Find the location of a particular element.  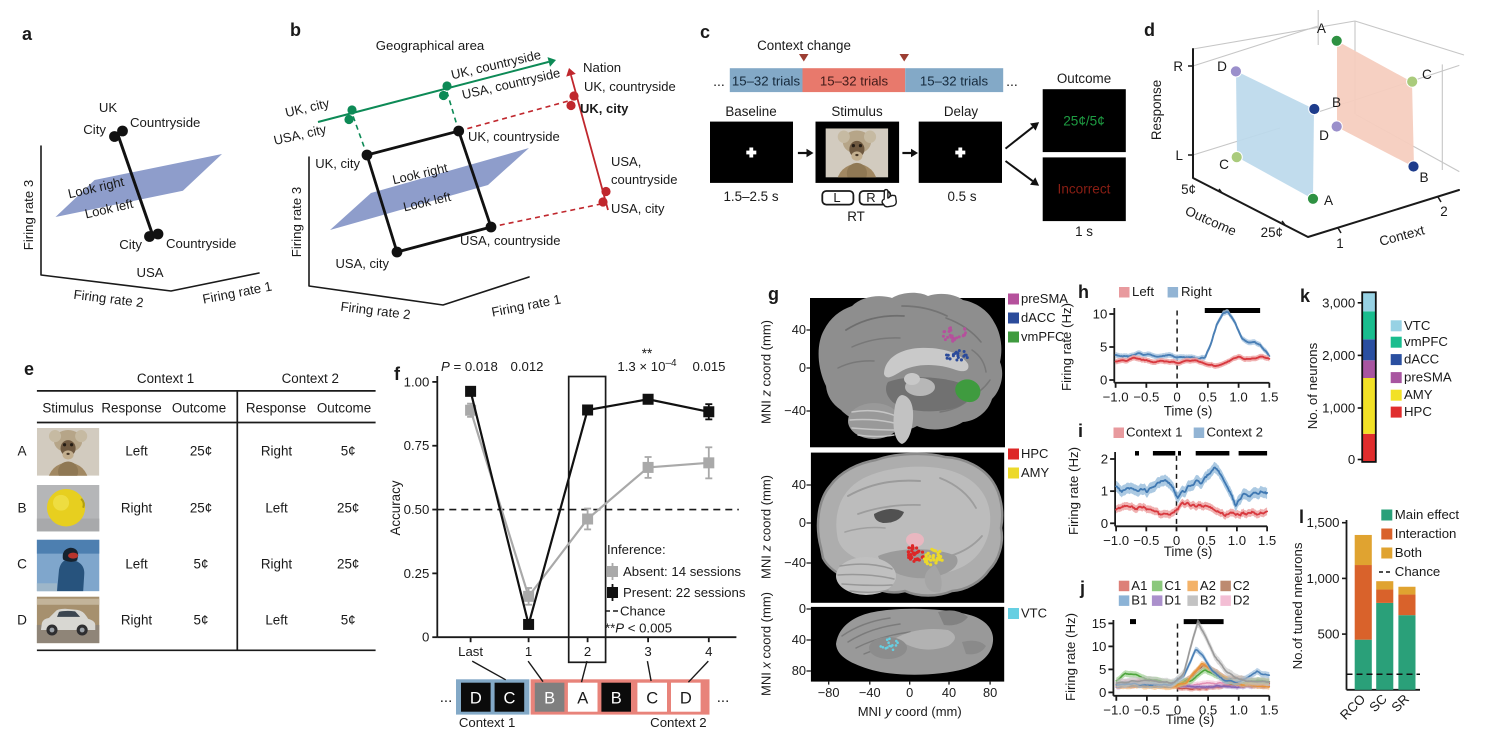

svg-text: 0.5 is located at coordinates (1208, 396).